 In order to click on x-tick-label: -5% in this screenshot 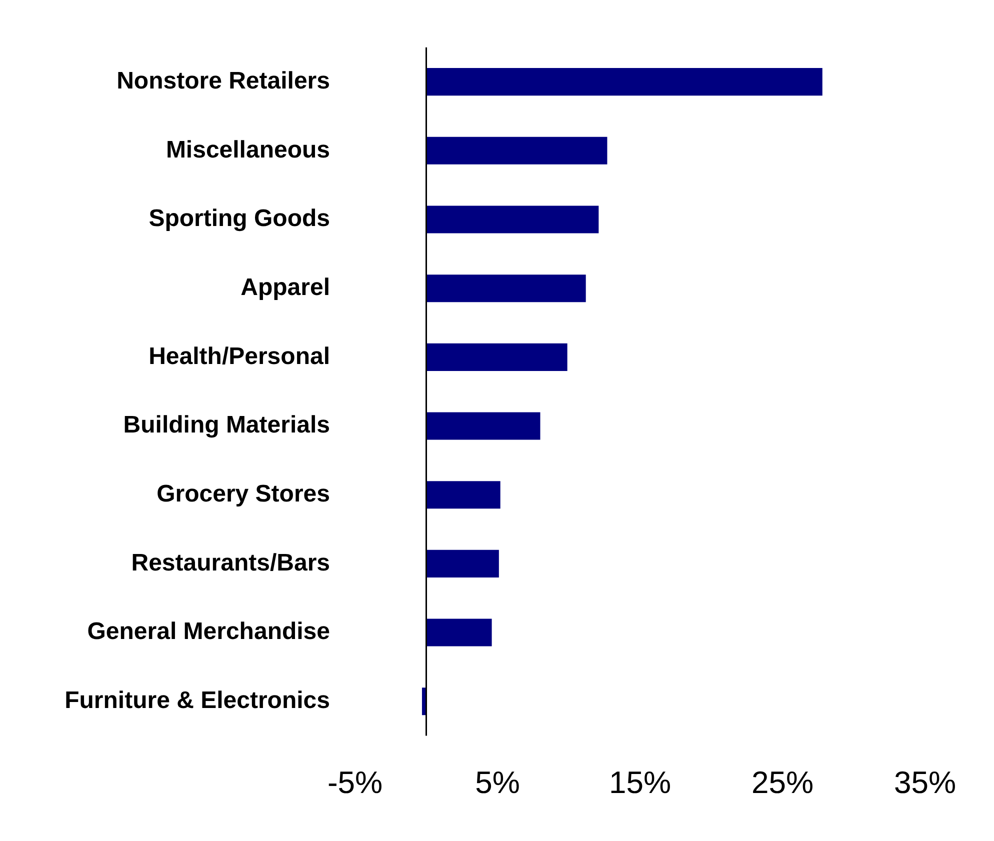, I will do `click(355, 782)`.